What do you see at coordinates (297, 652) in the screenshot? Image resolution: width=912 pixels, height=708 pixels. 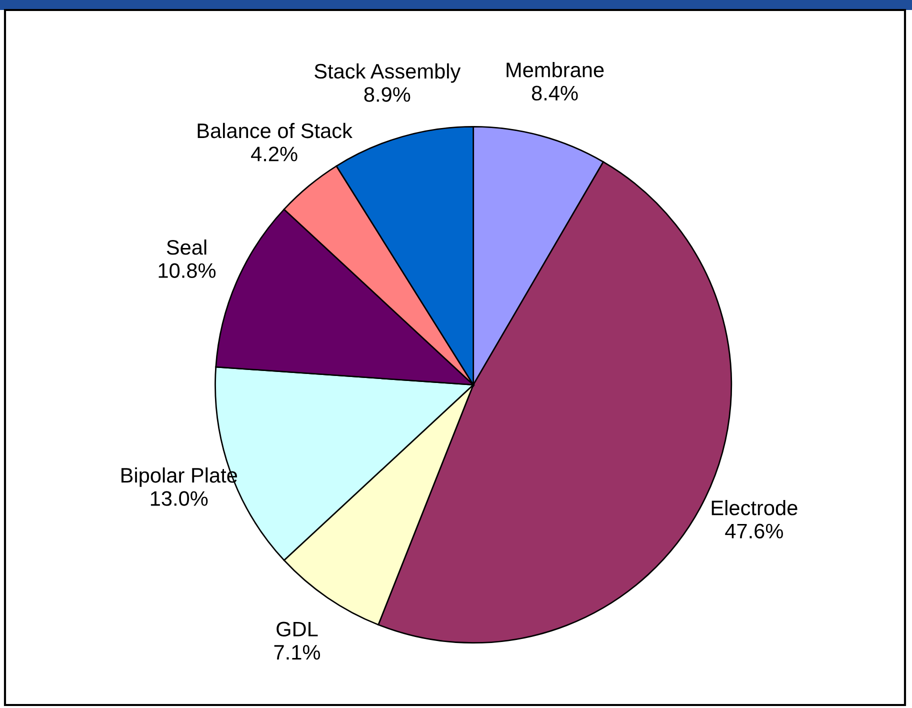 I see `data-label: 7.1%` at bounding box center [297, 652].